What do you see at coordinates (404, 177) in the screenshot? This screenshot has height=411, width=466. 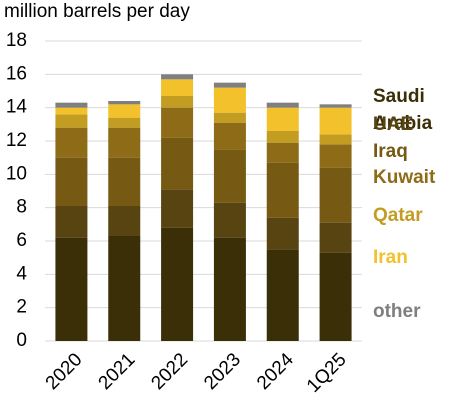 I see `legend-entry: Kuwait` at bounding box center [404, 177].